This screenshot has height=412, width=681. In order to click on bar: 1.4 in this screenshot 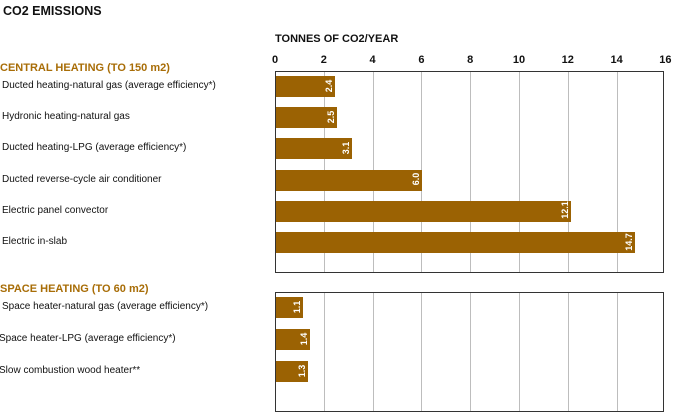, I will do `click(293, 339)`.